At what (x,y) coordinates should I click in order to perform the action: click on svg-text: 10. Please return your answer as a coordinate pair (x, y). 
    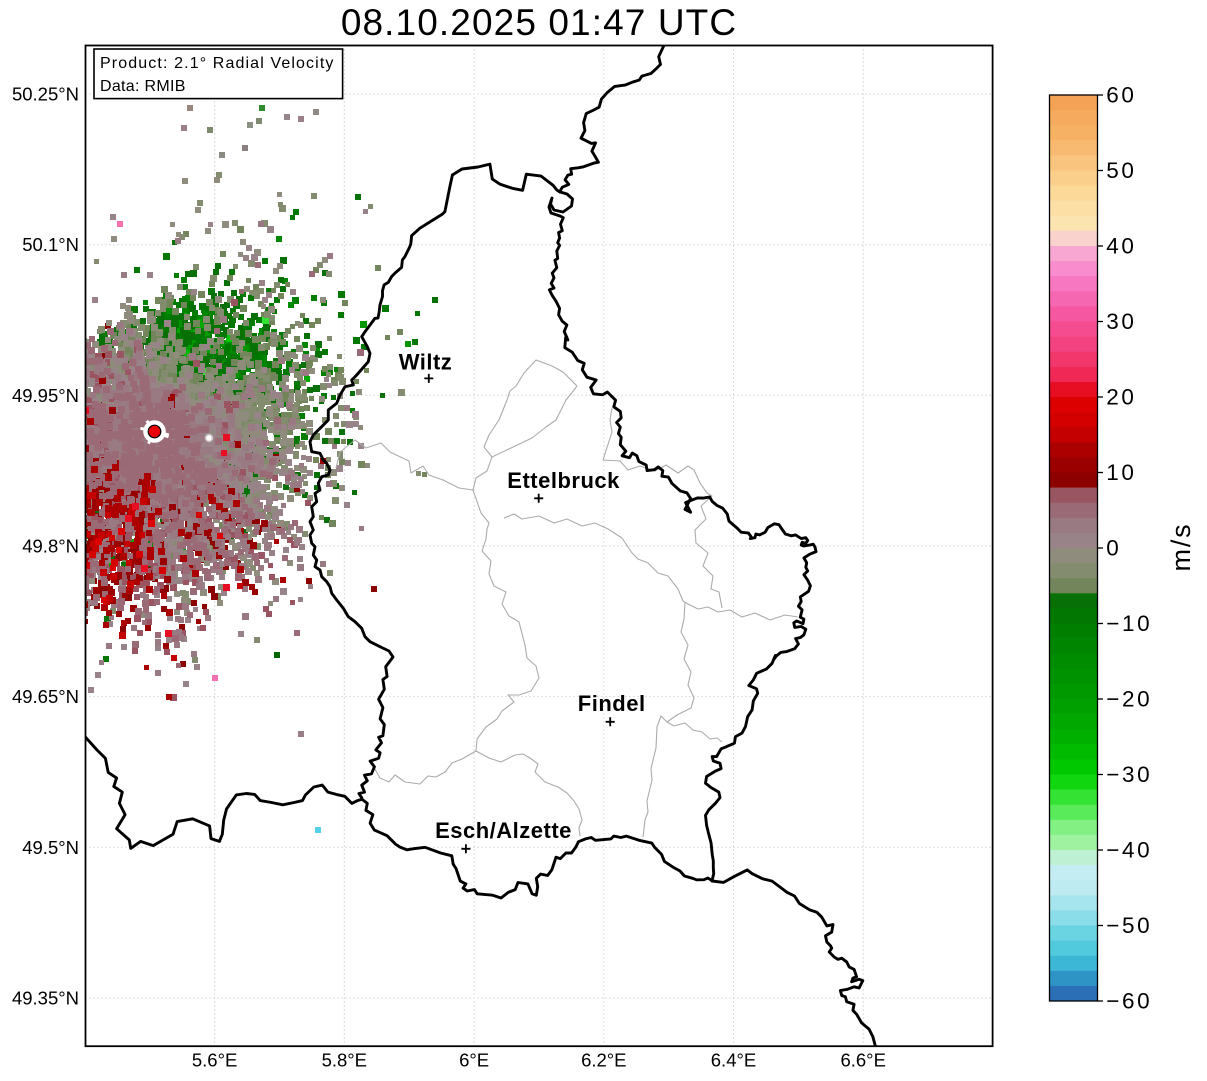
    Looking at the image, I should click on (1121, 472).